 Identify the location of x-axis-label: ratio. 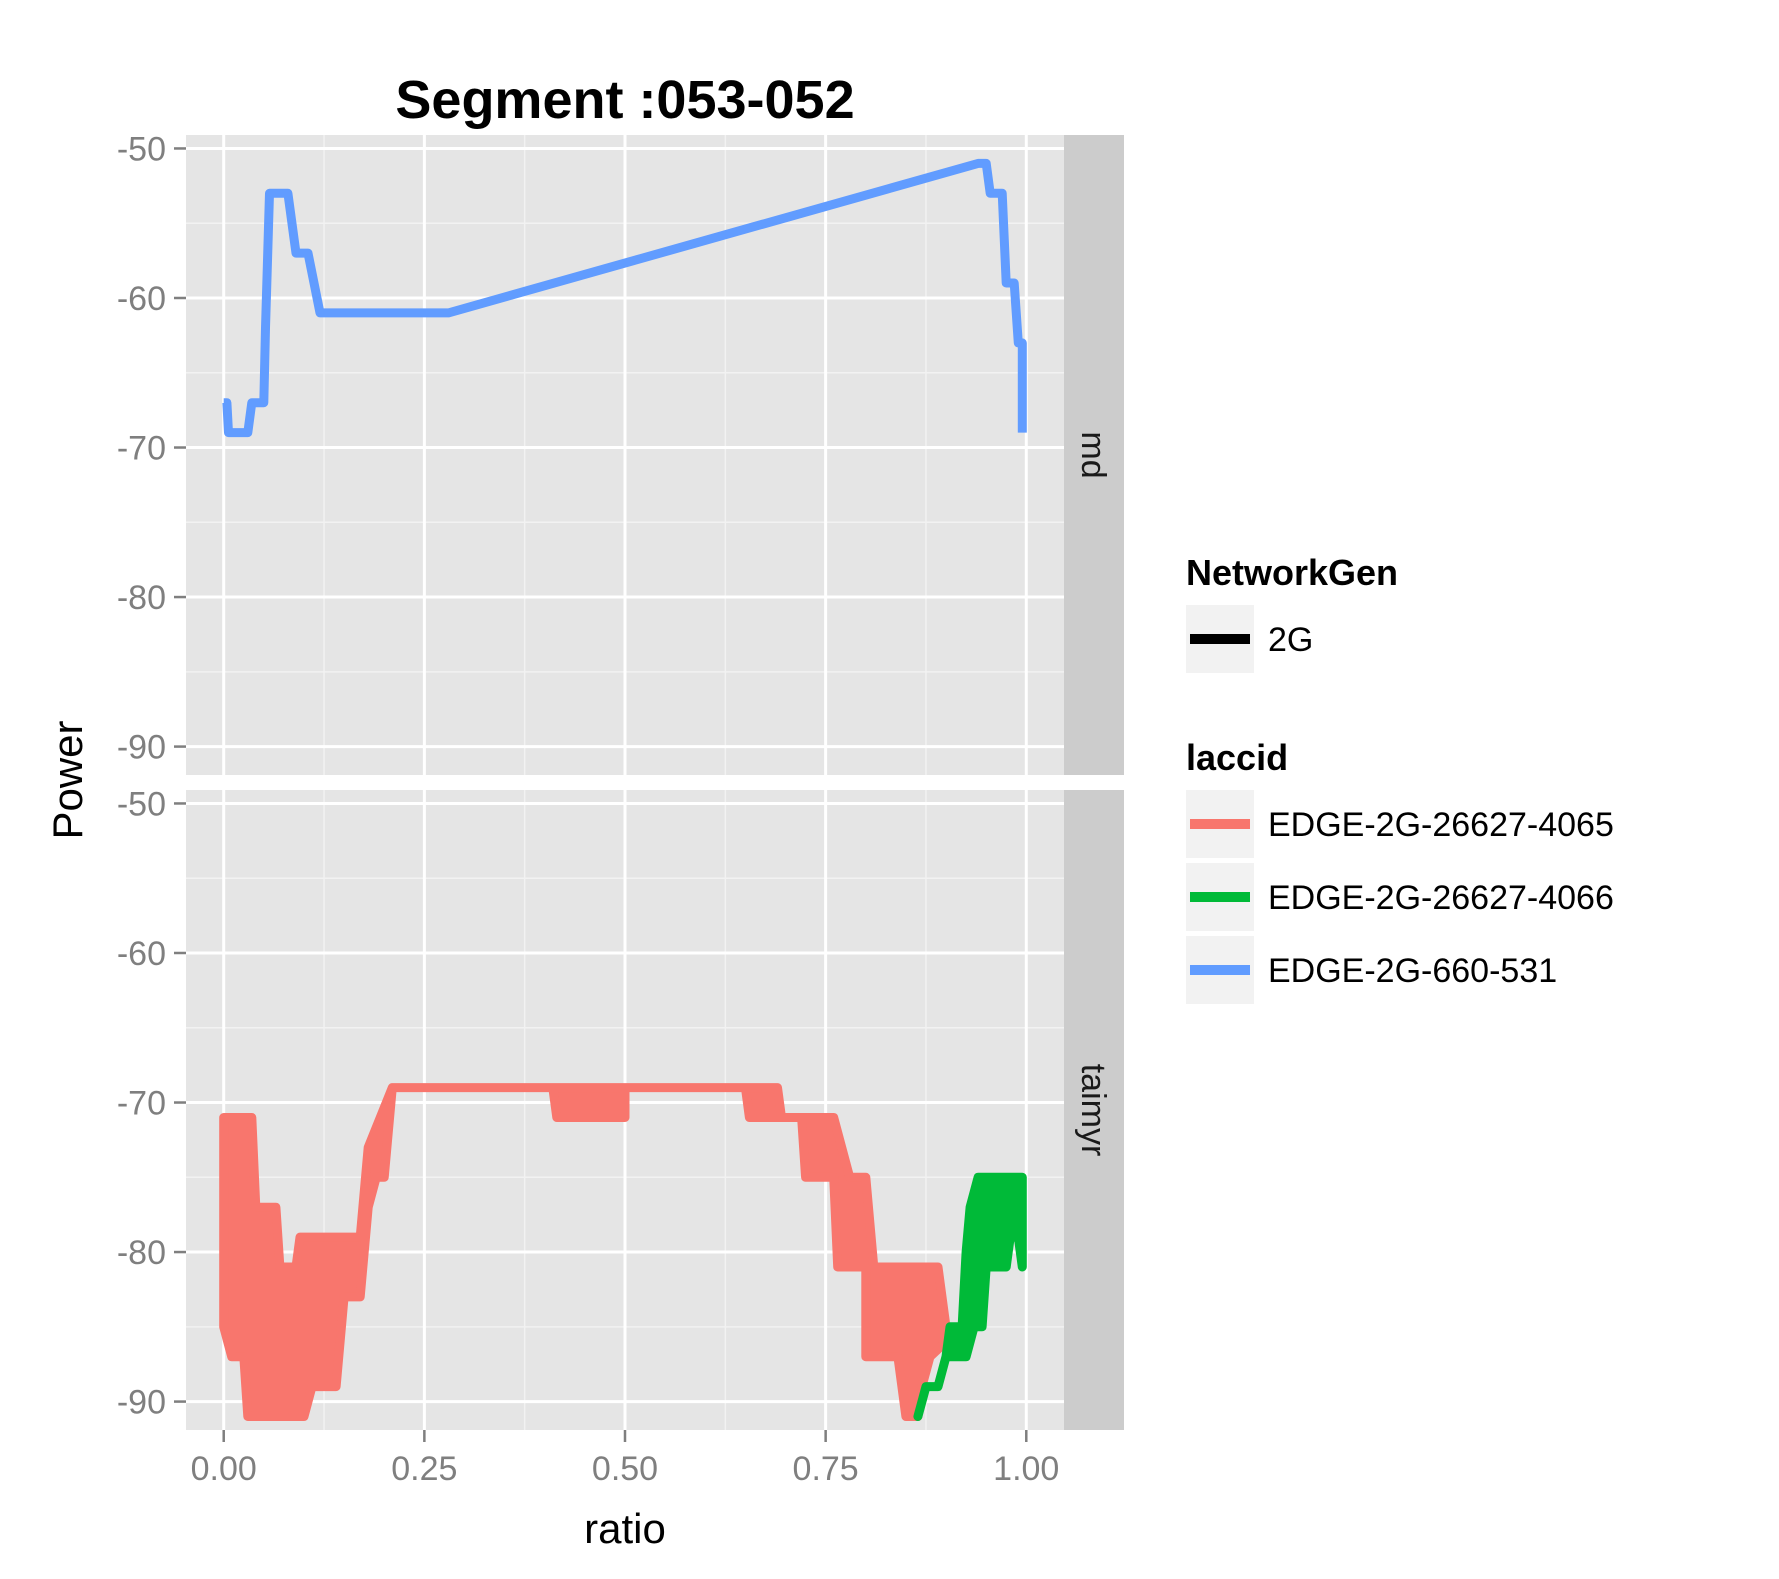
(625, 1528).